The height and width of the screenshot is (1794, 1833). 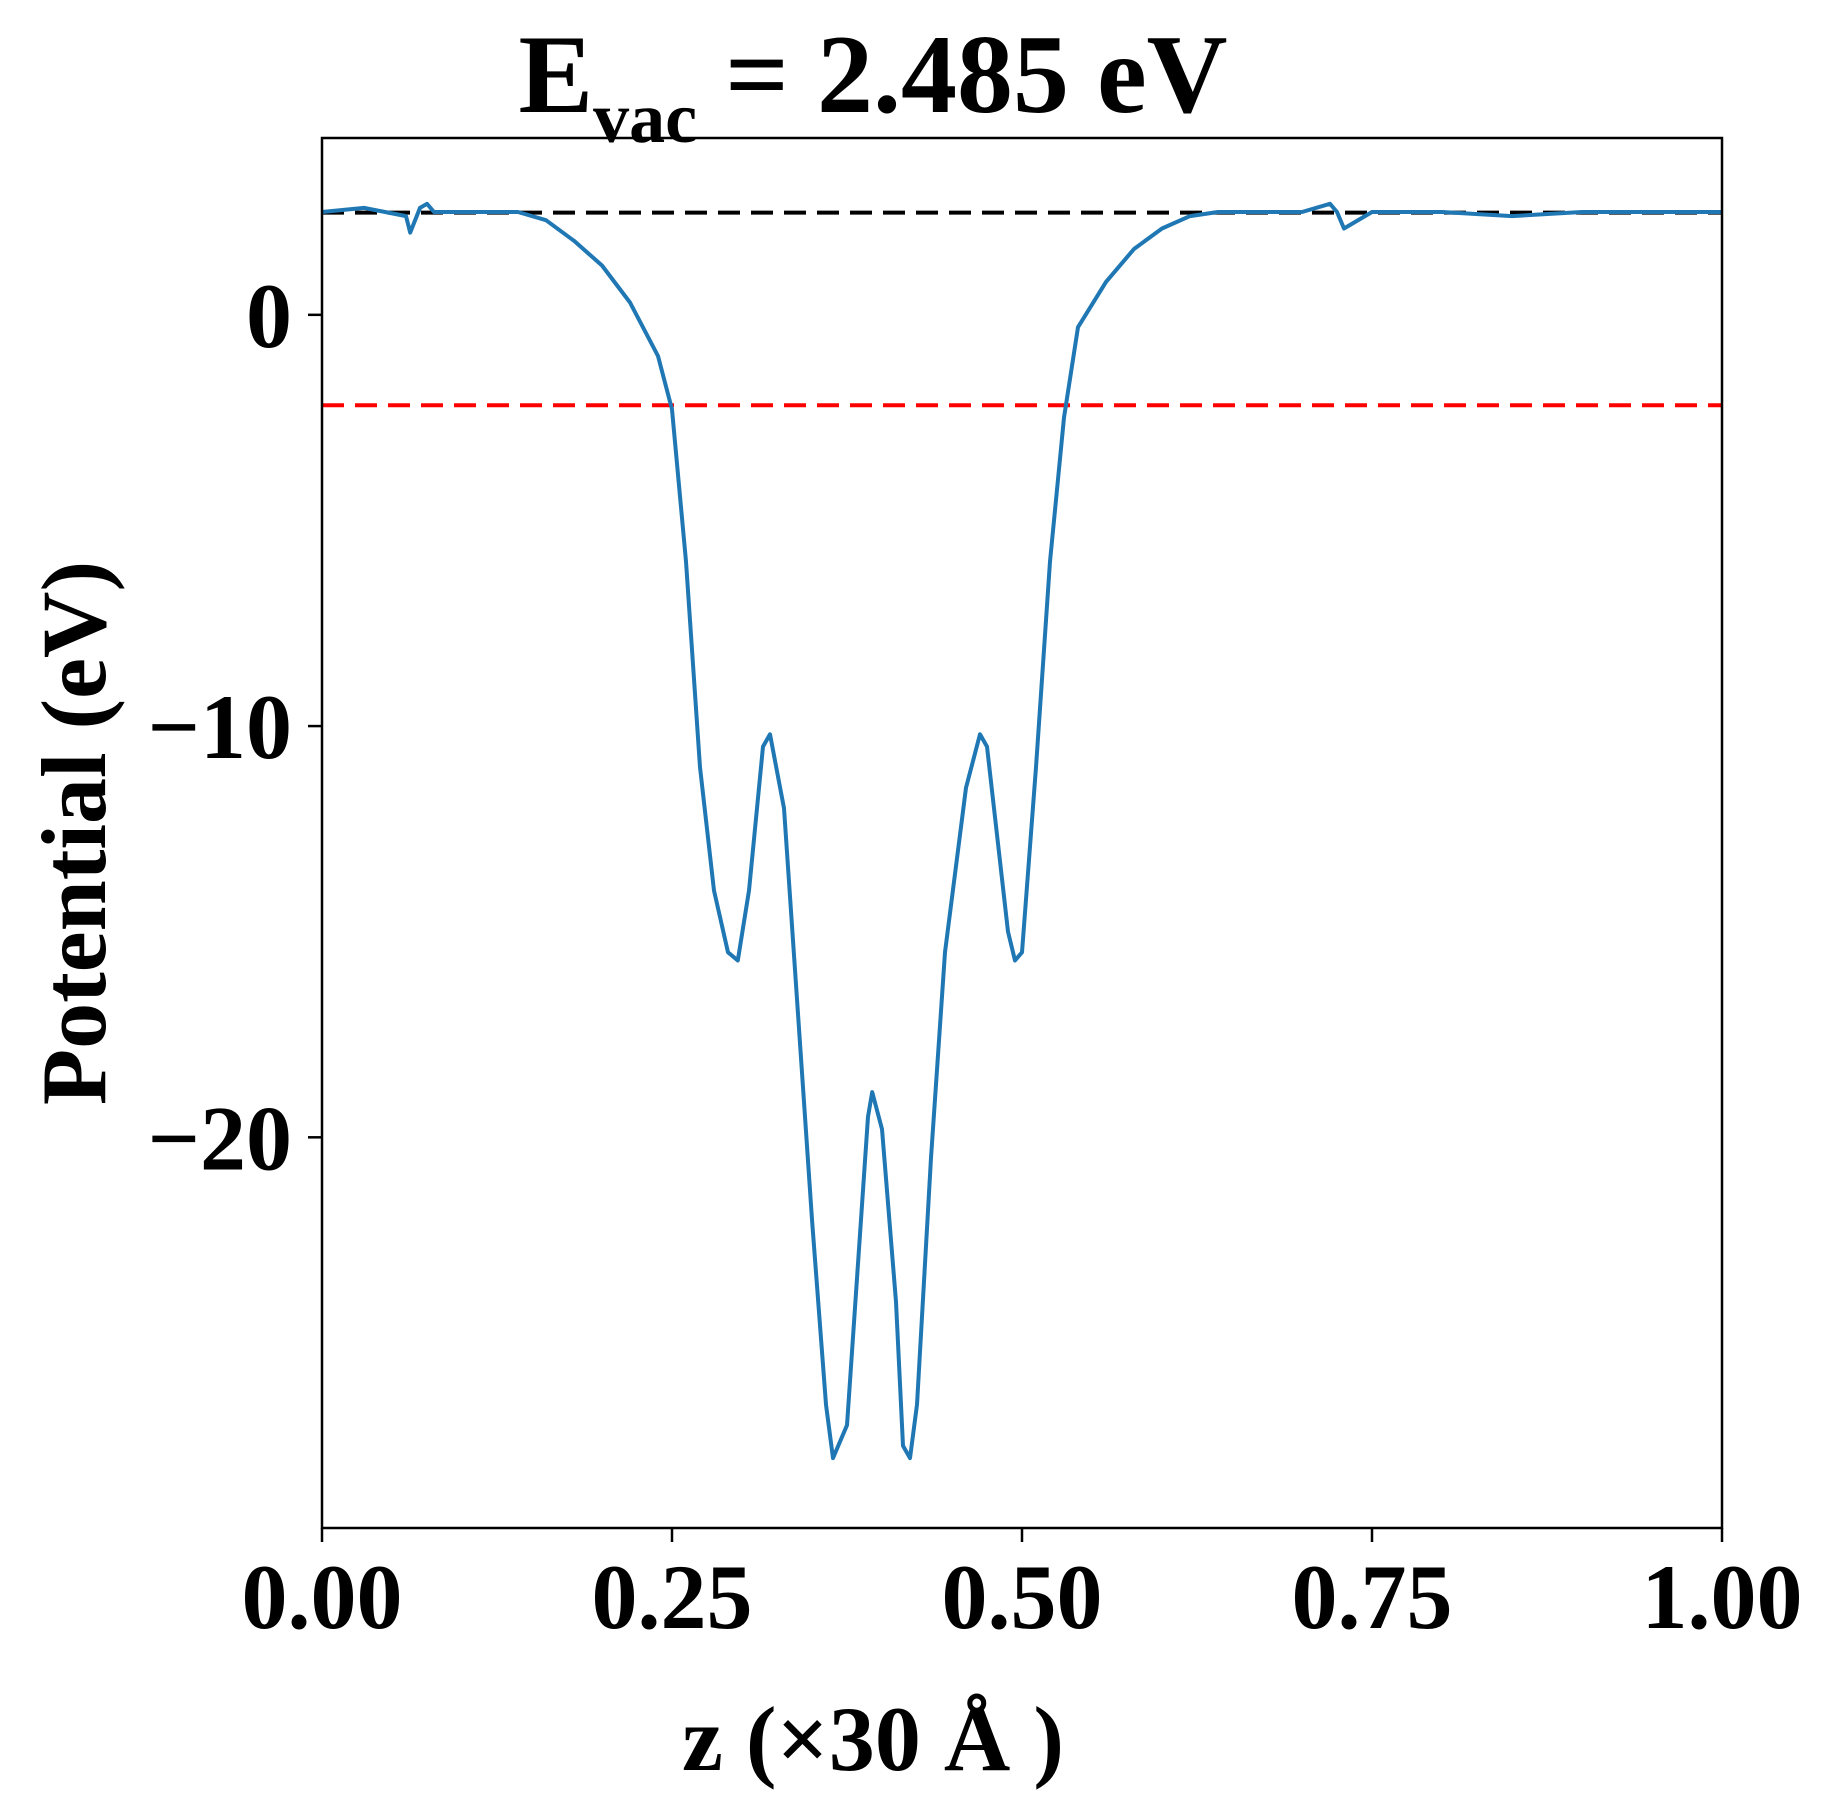 What do you see at coordinates (555, 75) in the screenshot?
I see `title-main: E` at bounding box center [555, 75].